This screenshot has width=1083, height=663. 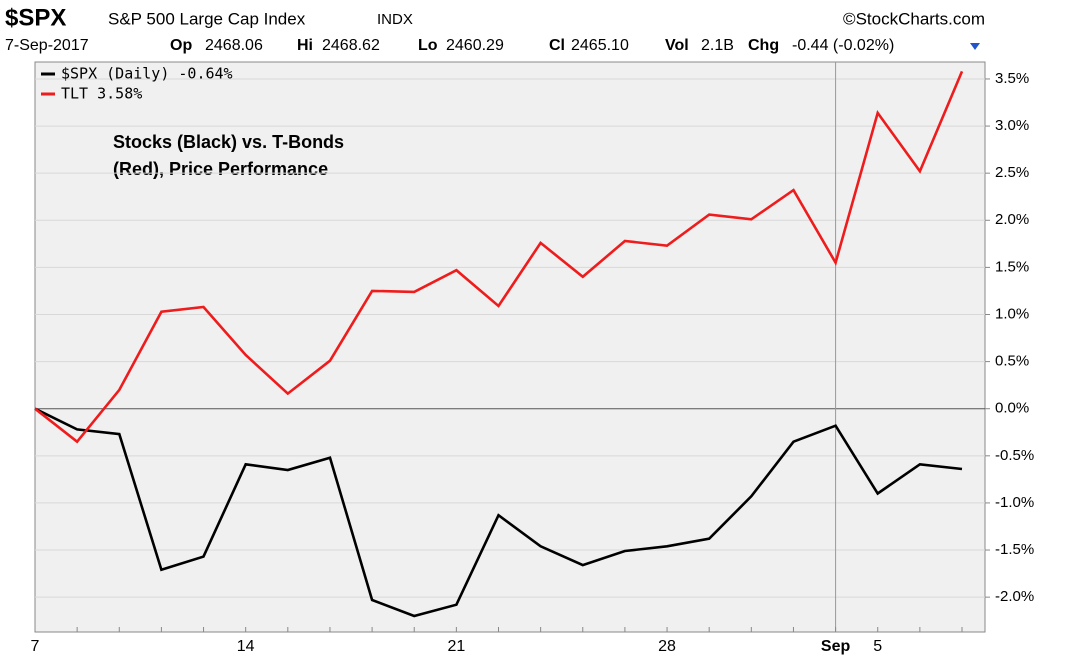 What do you see at coordinates (1012, 313) in the screenshot?
I see `y-tick-label: 1.0%` at bounding box center [1012, 313].